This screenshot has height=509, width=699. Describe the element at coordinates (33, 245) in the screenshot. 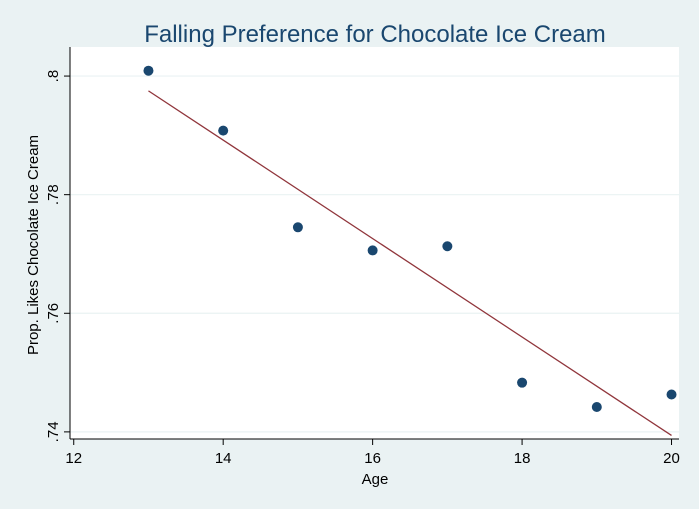

I see `y-axis-title: Prop. Likes Chocolate Ice Cream` at that location.